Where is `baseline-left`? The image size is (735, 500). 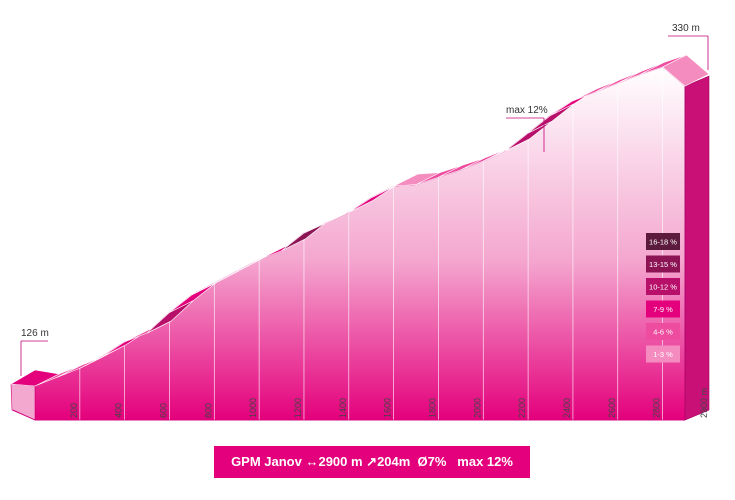
baseline-left is located at coordinates (24, 415).